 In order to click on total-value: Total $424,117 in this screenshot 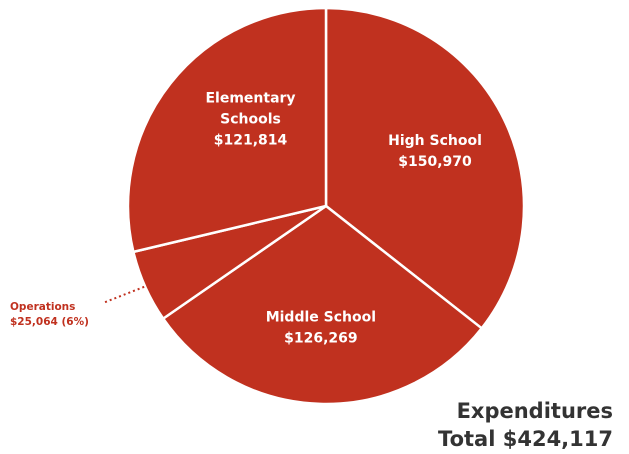, I will do `click(525, 439)`.